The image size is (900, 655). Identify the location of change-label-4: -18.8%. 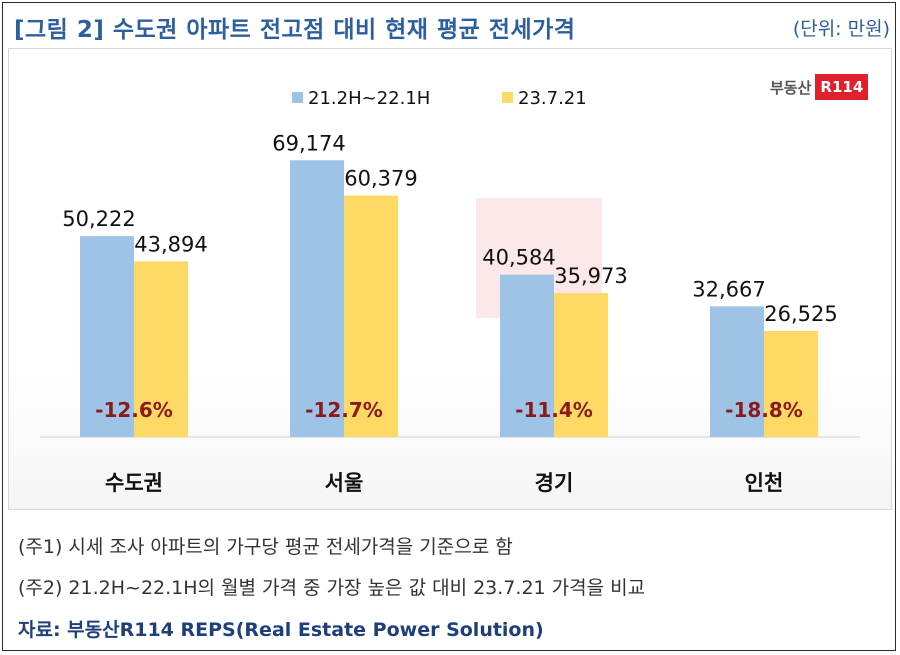
(764, 410).